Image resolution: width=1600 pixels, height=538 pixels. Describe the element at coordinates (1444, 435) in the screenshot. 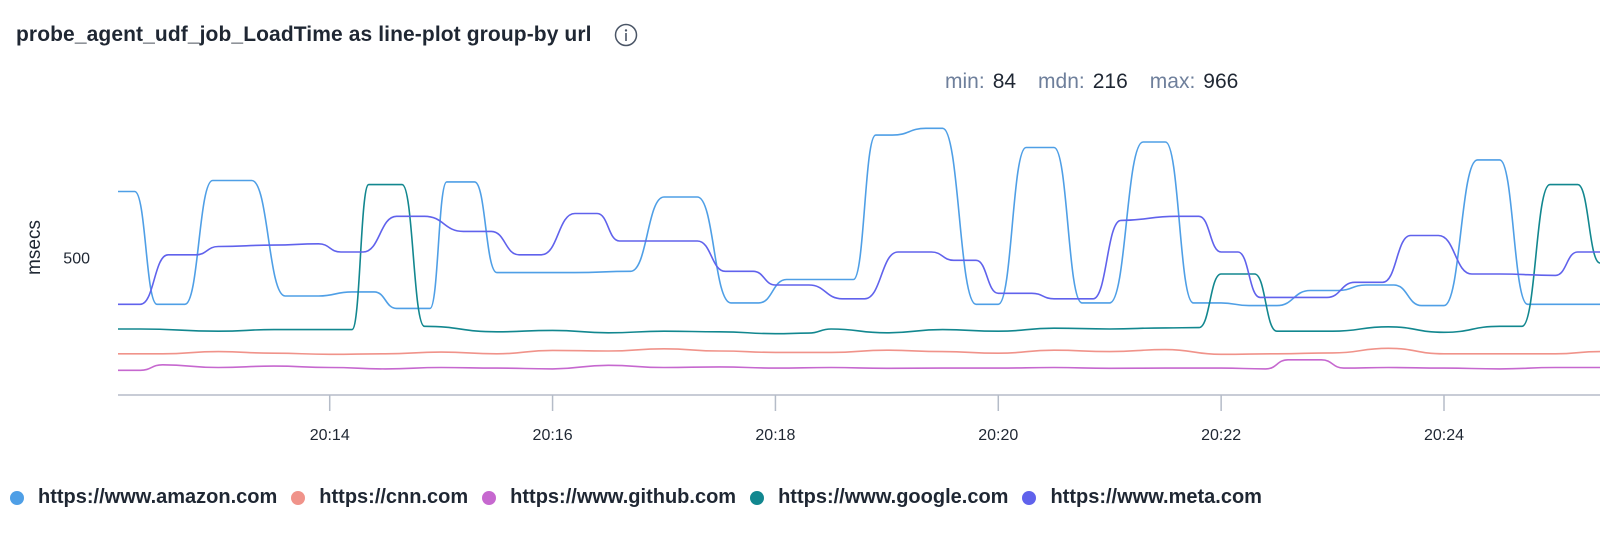

I see `x-tick-label: 20:24` at that location.